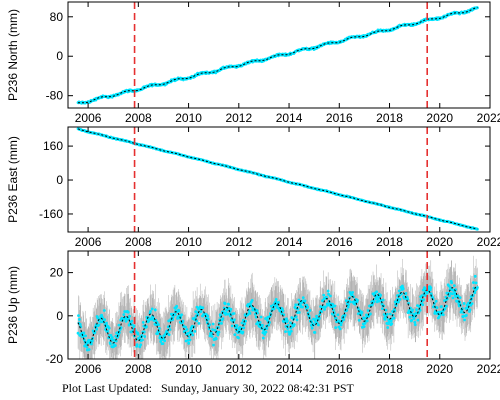 This screenshot has height=400, width=500. I want to click on x-tick-label: 2012, so click(238, 118).